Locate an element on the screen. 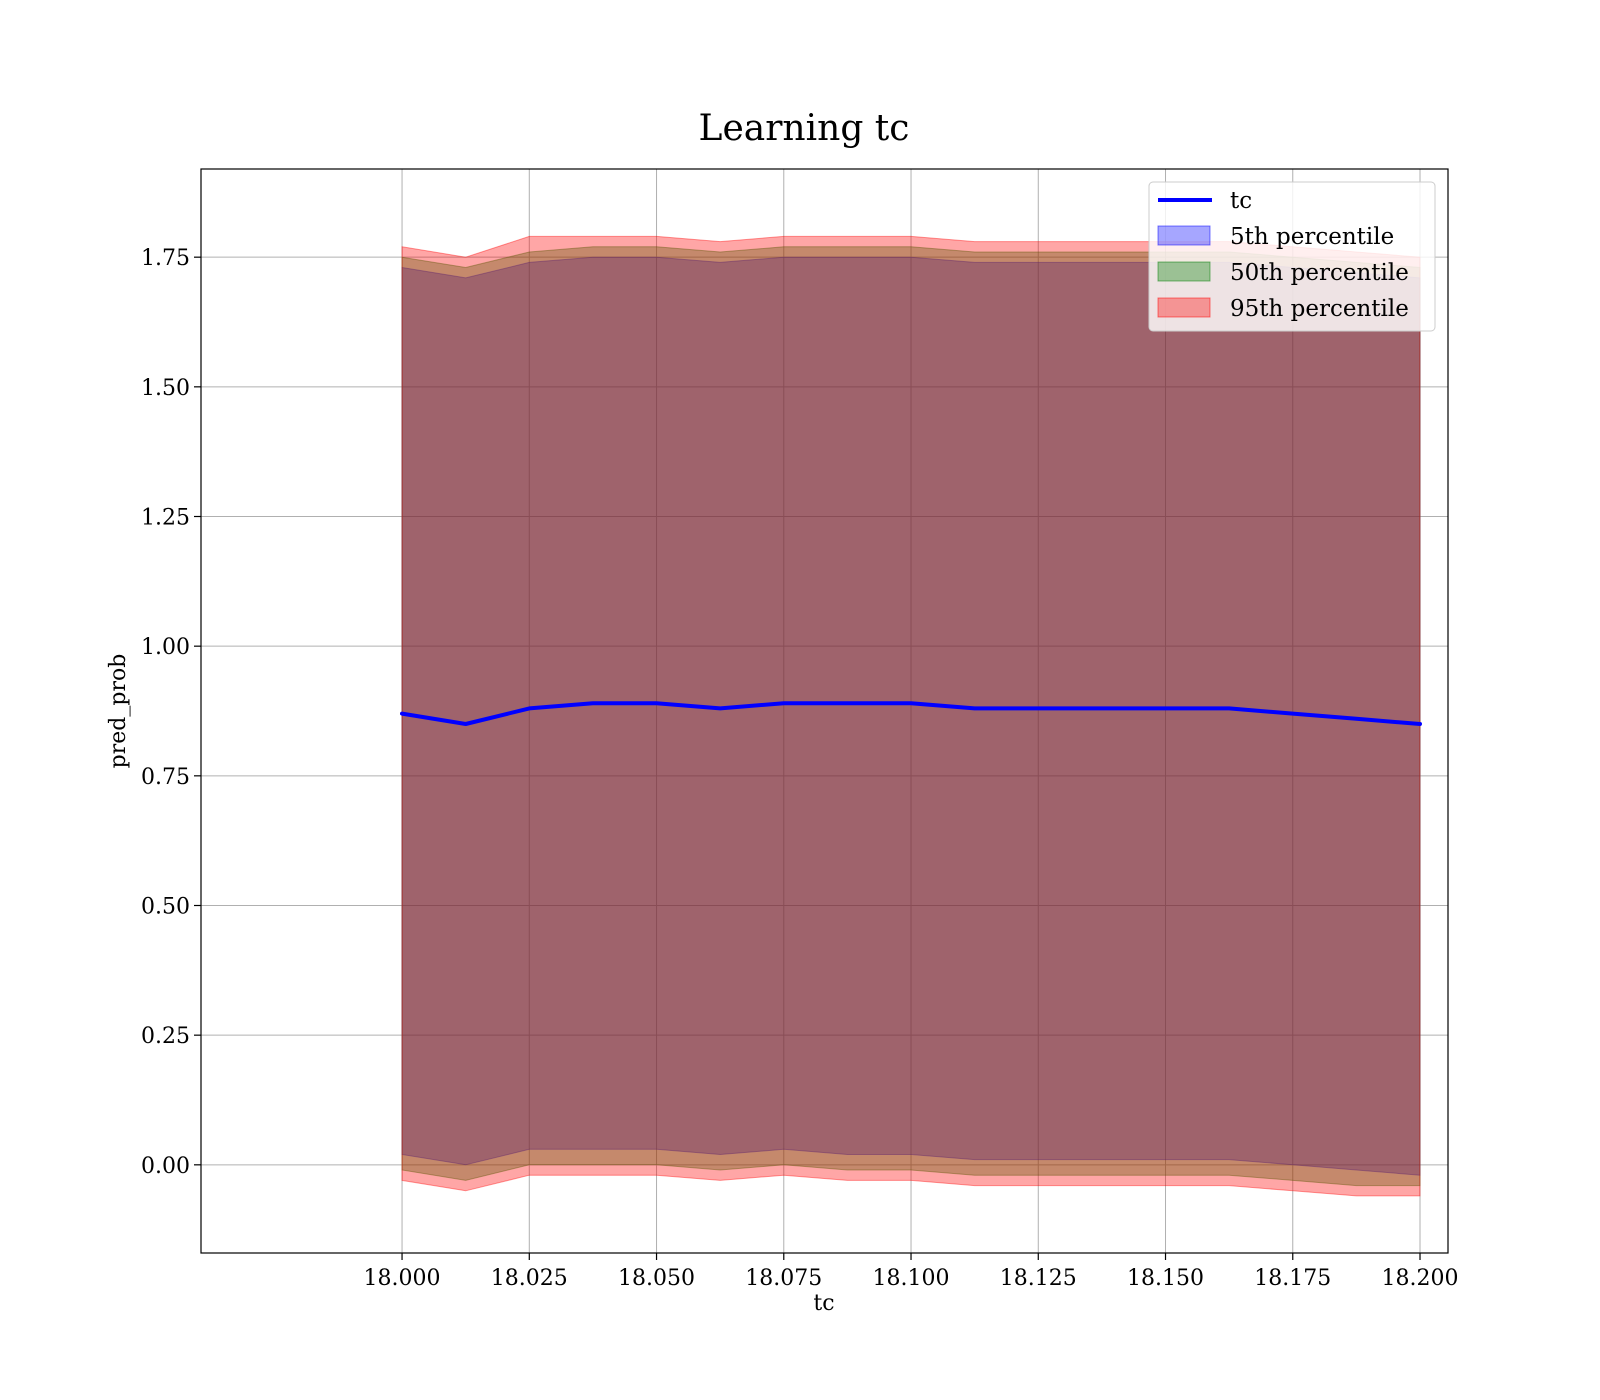  y-tick-label: 1.00 is located at coordinates (165, 647).